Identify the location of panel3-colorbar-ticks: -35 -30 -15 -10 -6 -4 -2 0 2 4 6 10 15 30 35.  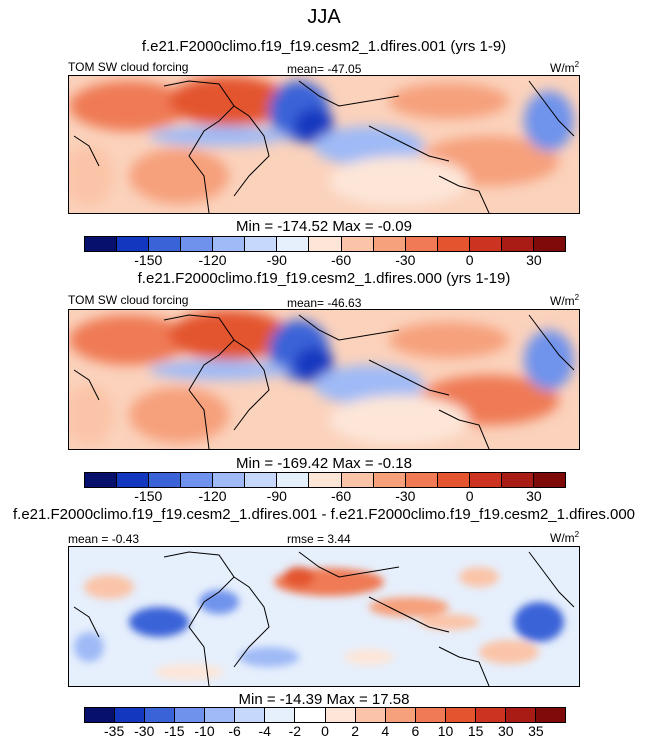
(324, 731).